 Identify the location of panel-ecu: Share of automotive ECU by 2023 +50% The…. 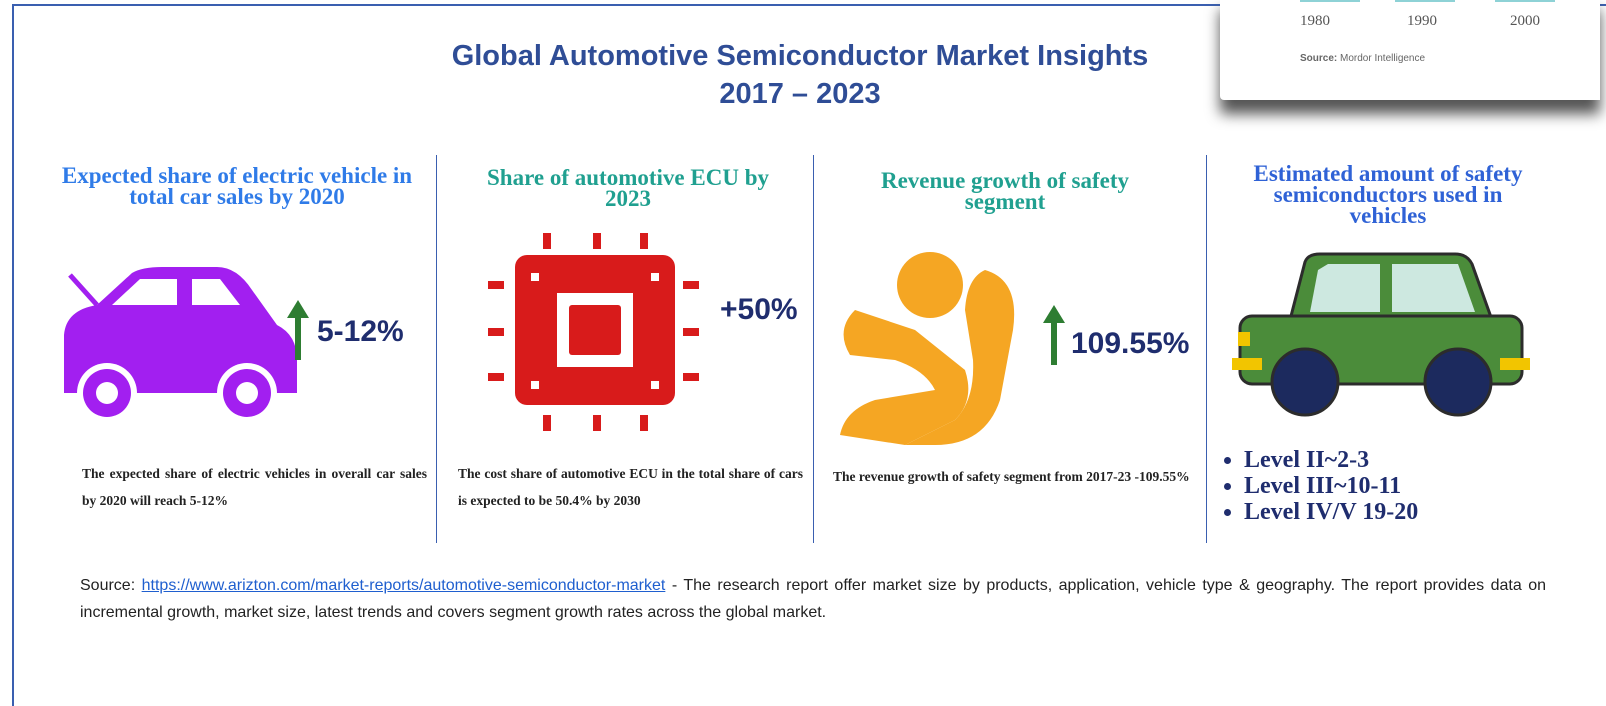
(625, 347).